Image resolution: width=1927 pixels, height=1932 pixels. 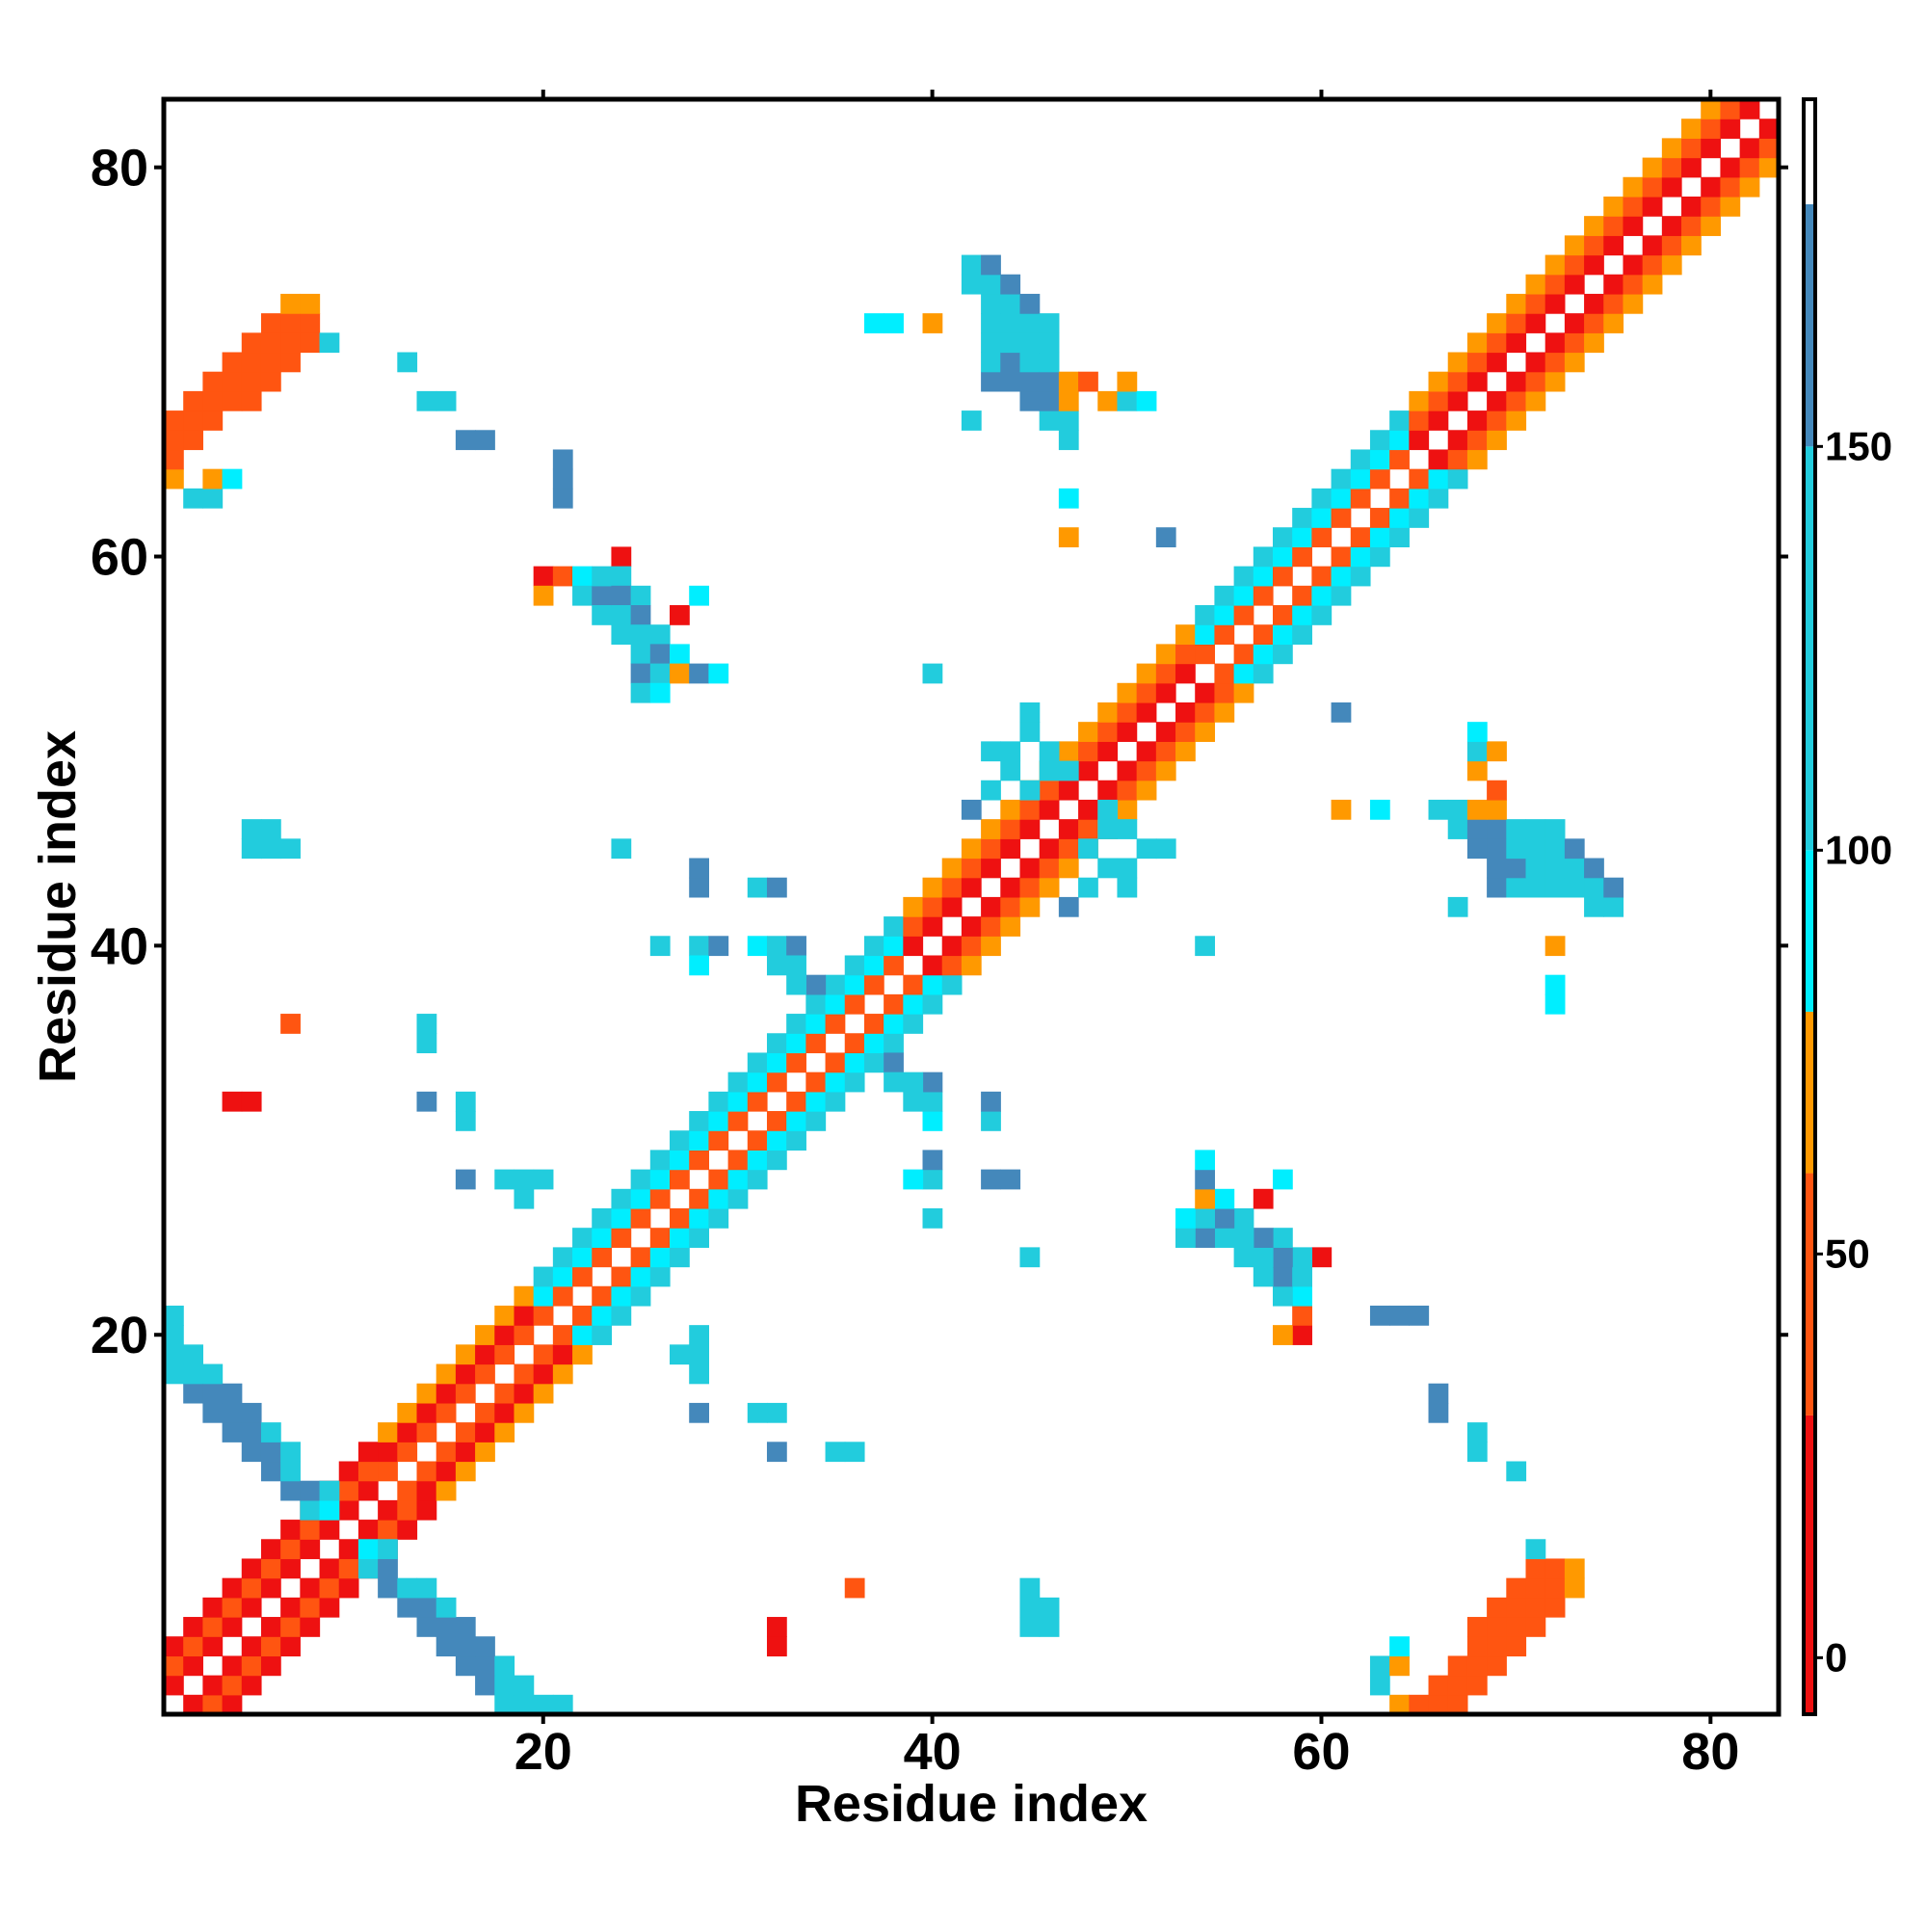 What do you see at coordinates (120, 946) in the screenshot?
I see `y-tick-label: 40` at bounding box center [120, 946].